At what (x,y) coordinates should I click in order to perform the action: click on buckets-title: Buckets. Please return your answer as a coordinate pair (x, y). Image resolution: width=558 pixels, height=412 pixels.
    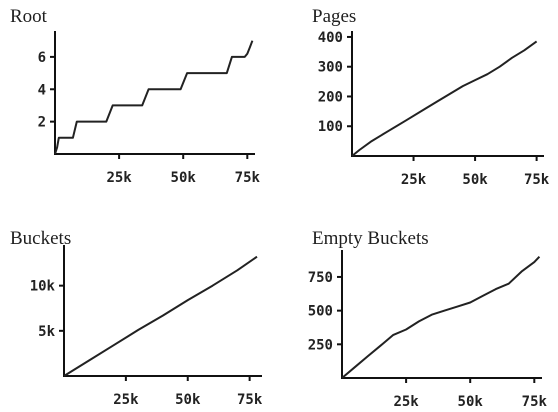
    Looking at the image, I should click on (40, 238).